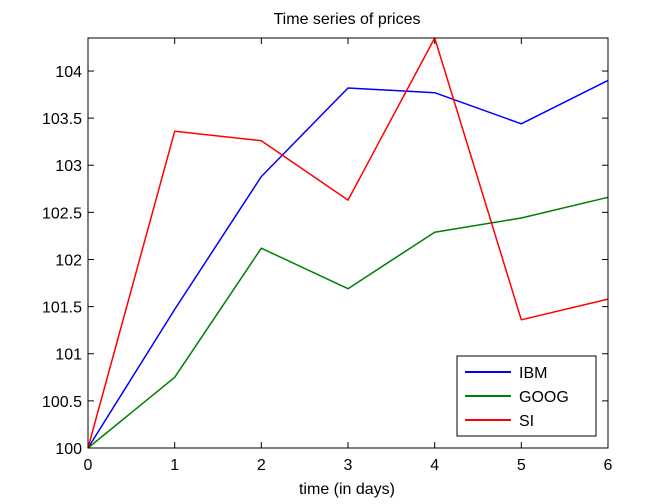 This screenshot has width=672, height=504. Describe the element at coordinates (544, 397) in the screenshot. I see `legend-label-goog: GOOG` at that location.